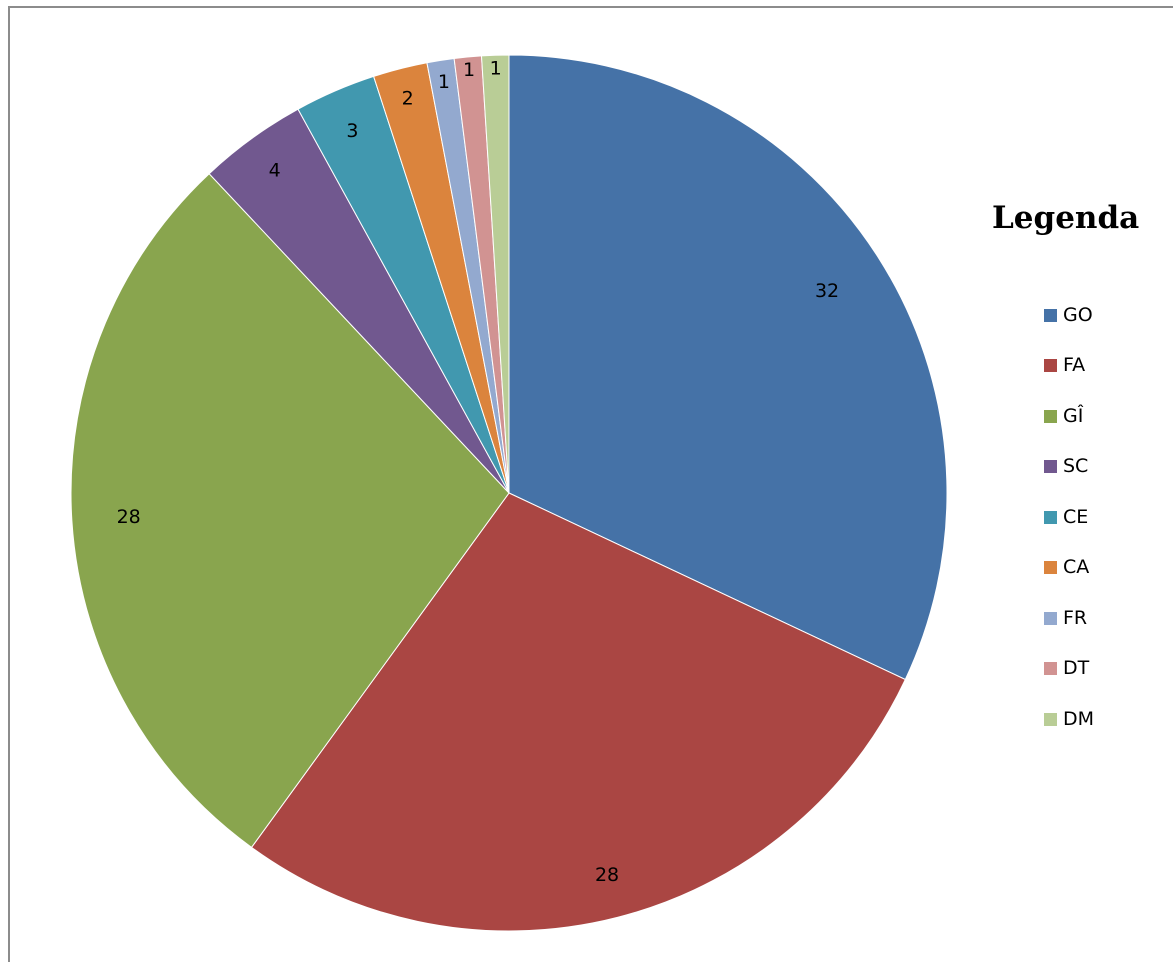  I want to click on legend-item: FR, so click(1069, 618).